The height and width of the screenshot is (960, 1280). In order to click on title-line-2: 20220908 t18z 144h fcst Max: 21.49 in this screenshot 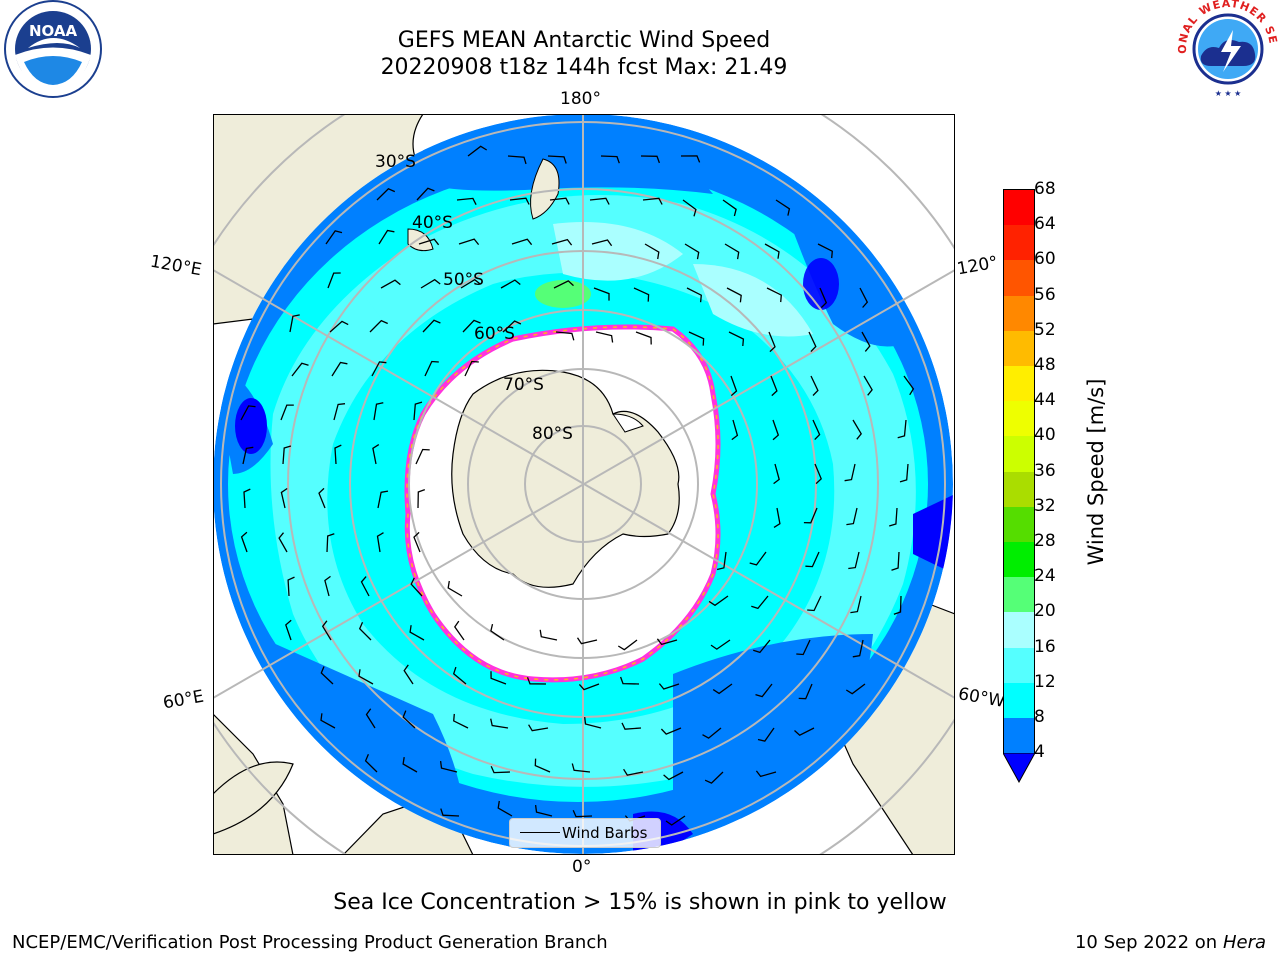, I will do `click(584, 67)`.